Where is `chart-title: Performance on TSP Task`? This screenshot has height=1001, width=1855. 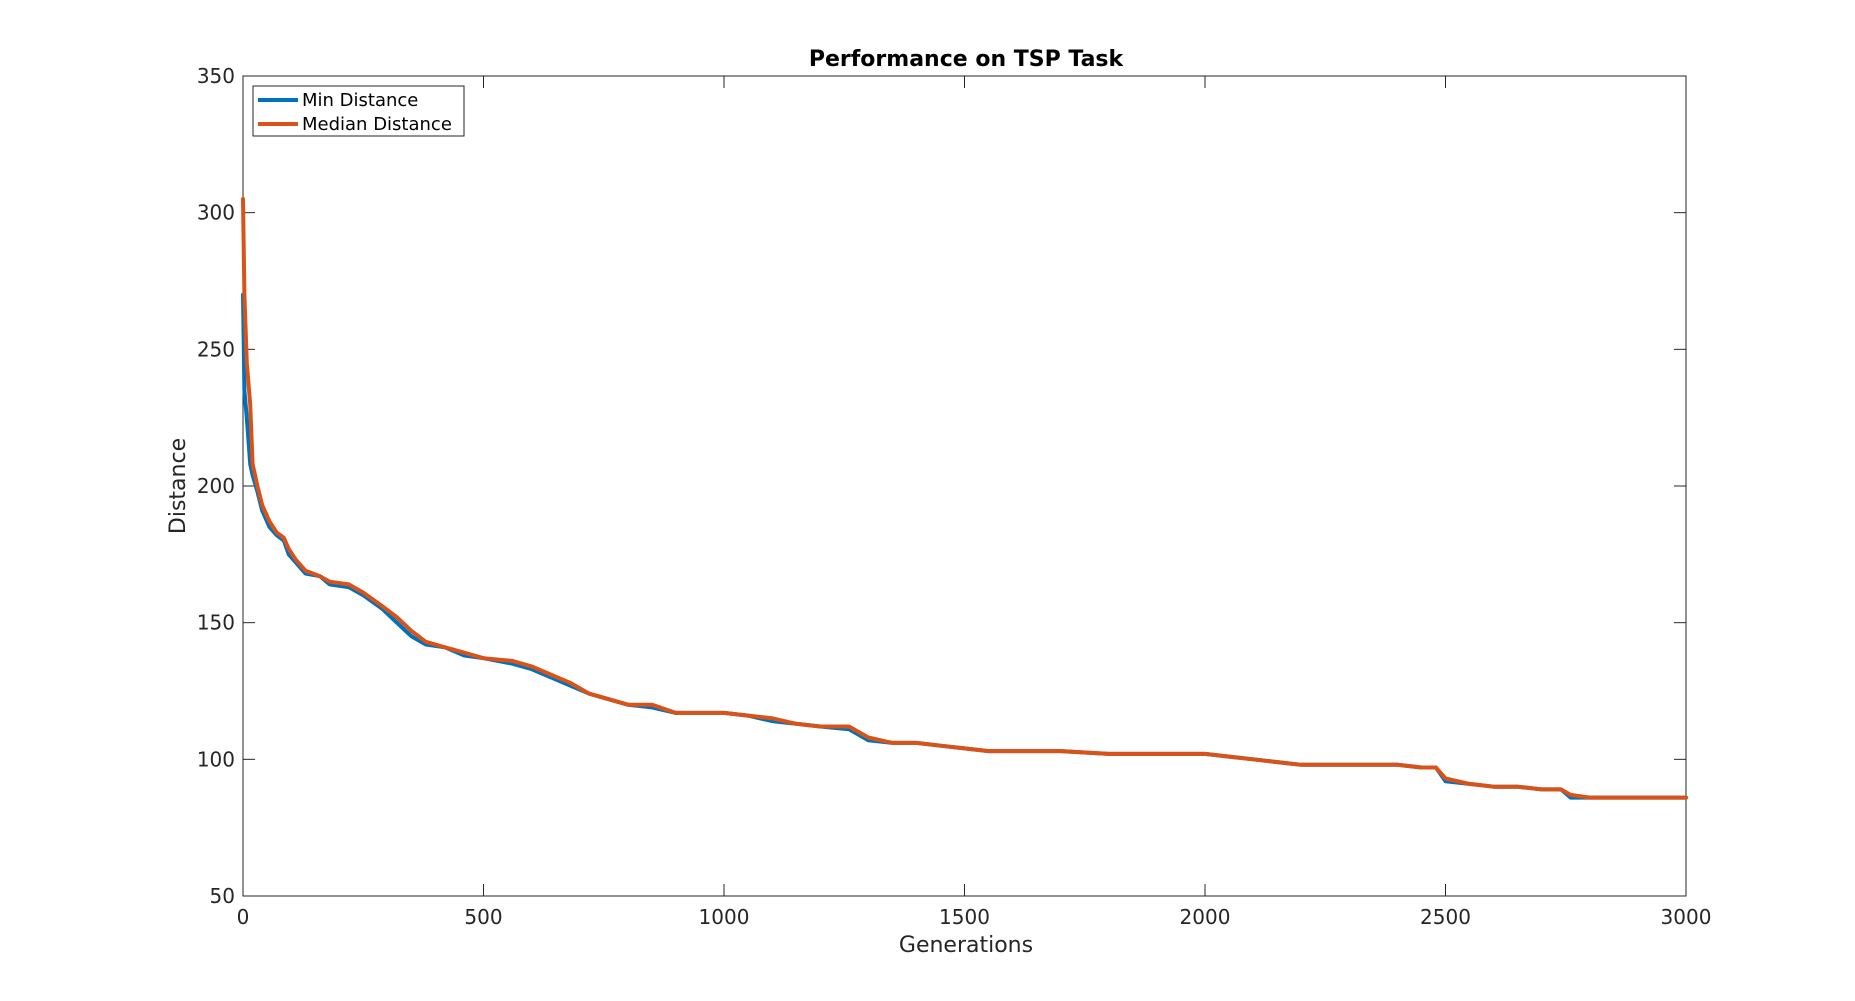 chart-title: Performance on TSP Task is located at coordinates (967, 59).